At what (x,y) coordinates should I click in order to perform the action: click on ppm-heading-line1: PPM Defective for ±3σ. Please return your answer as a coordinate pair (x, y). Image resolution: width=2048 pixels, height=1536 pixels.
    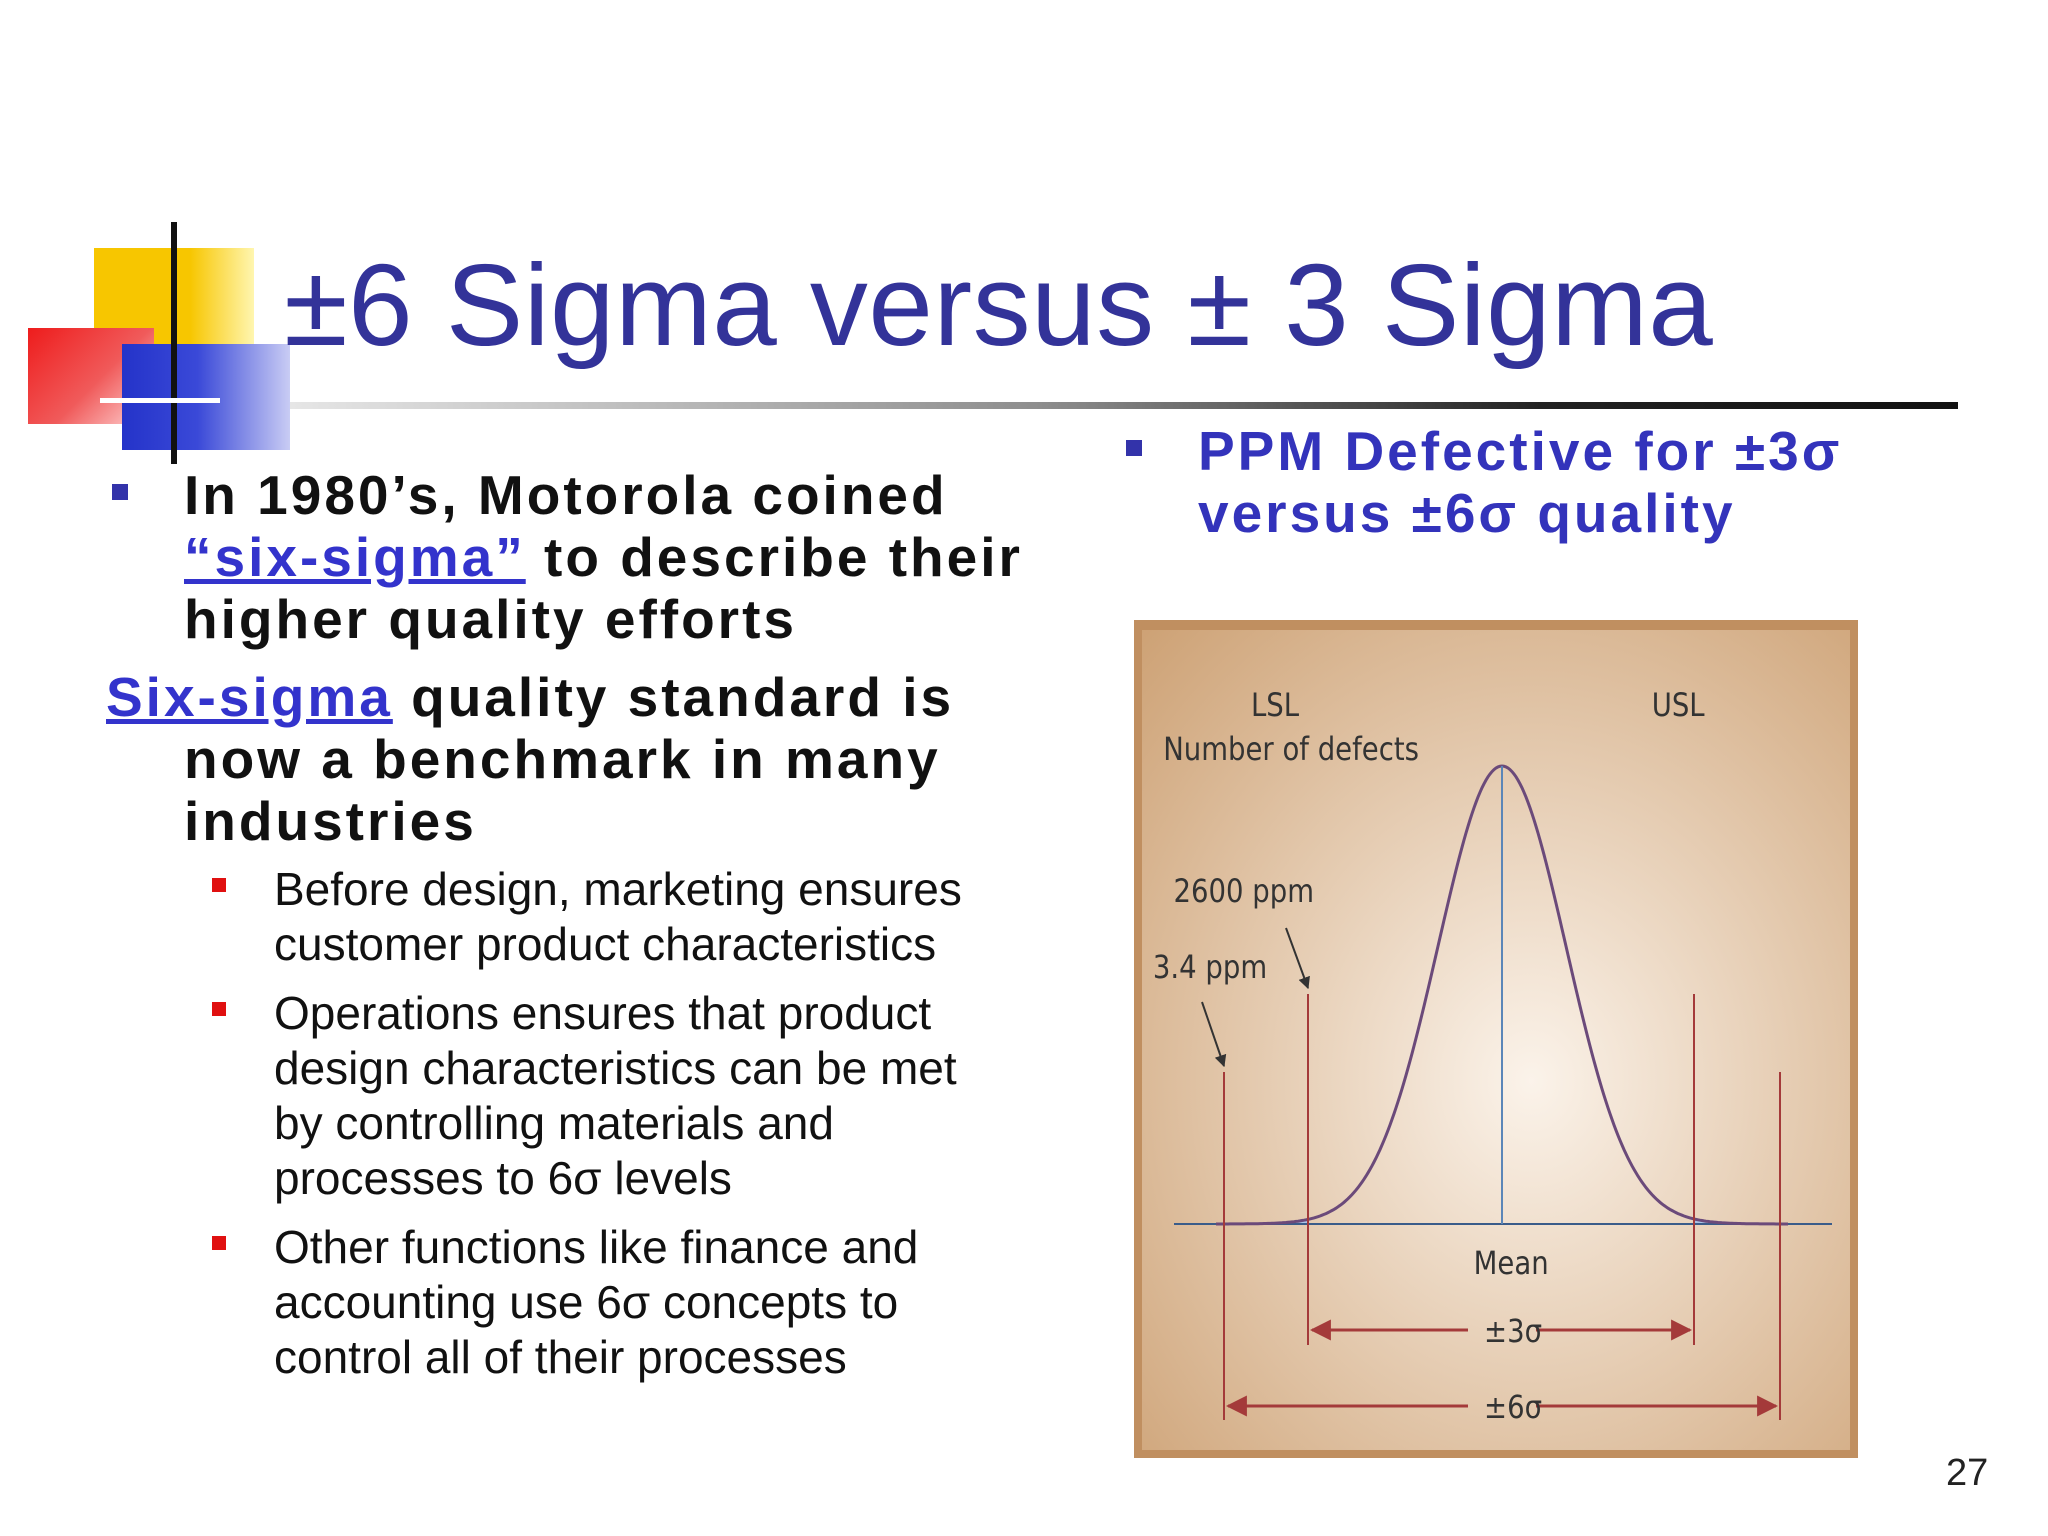
    Looking at the image, I should click on (1520, 451).